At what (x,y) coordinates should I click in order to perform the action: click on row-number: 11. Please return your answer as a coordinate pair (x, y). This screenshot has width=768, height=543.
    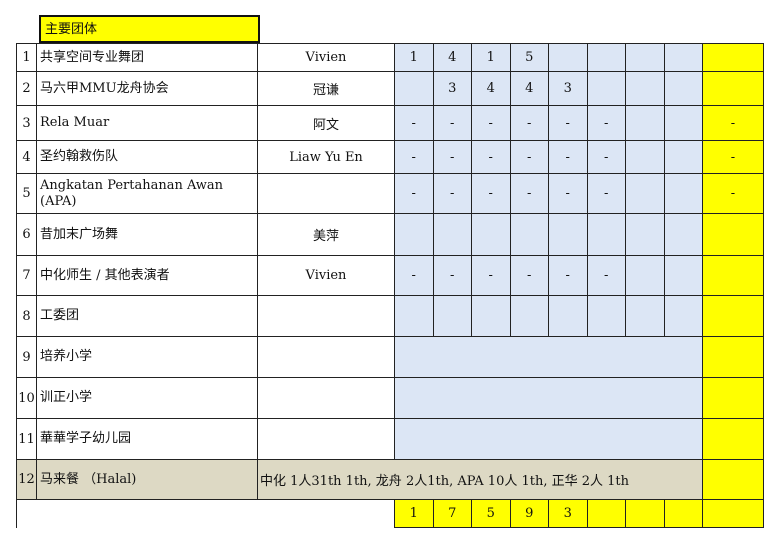
    Looking at the image, I should click on (26, 439).